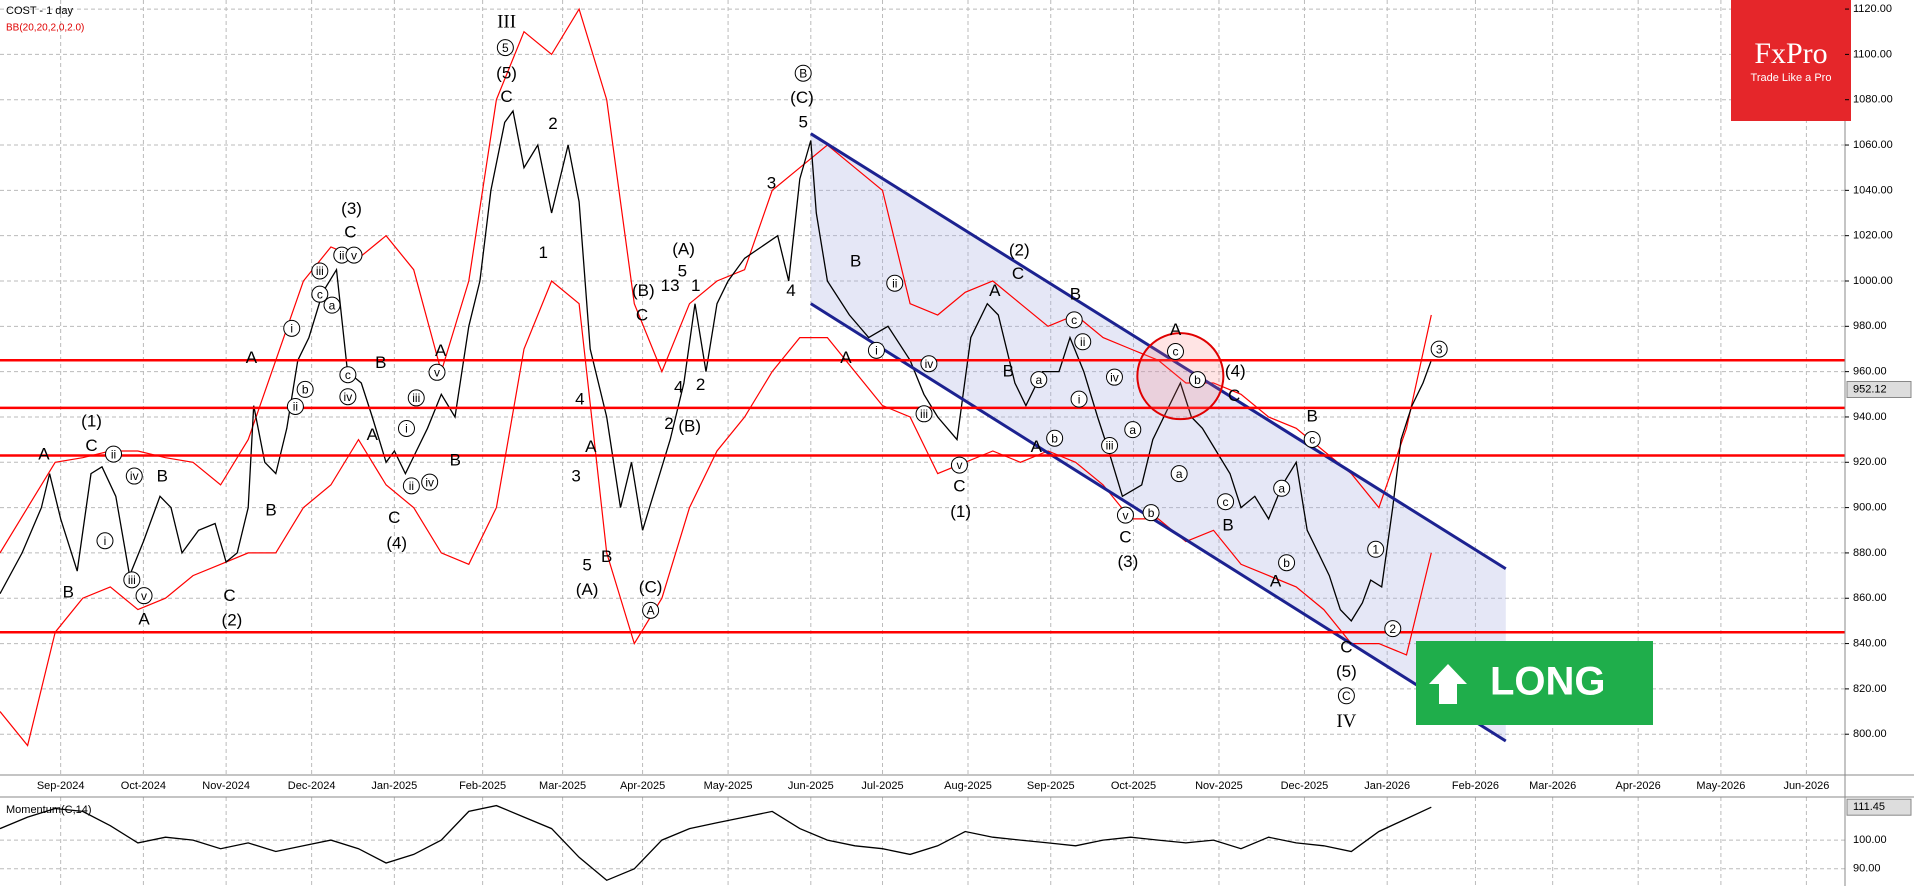 This screenshot has width=1914, height=886. I want to click on wave-label: ii, so click(894, 283).